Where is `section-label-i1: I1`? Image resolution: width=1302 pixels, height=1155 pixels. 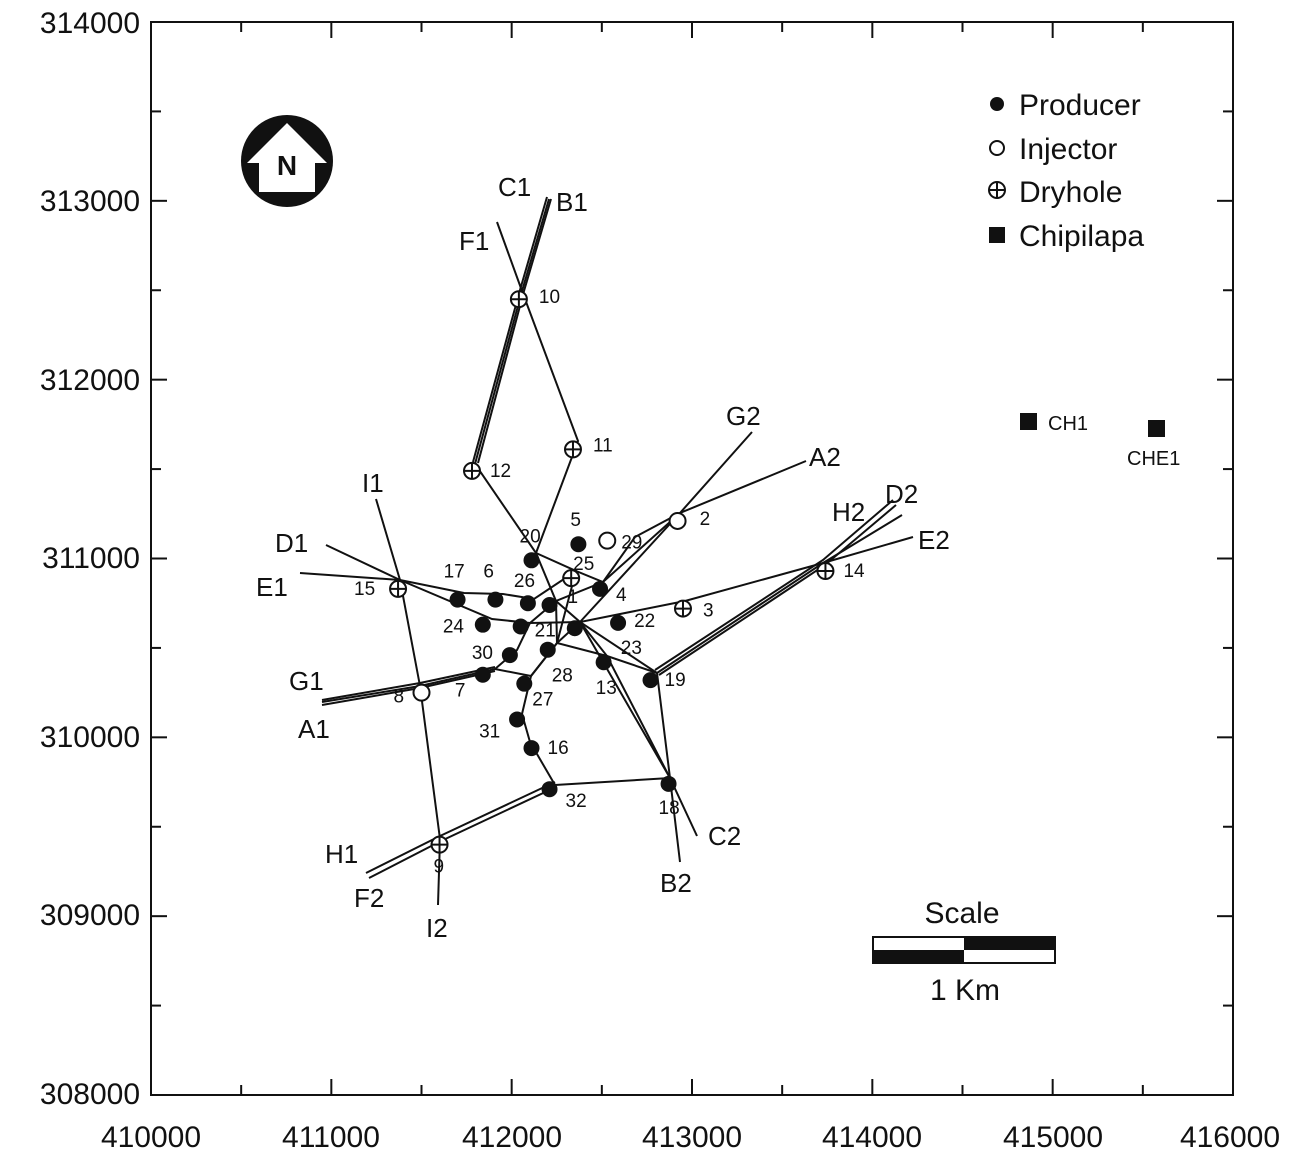 section-label-i1: I1 is located at coordinates (373, 483).